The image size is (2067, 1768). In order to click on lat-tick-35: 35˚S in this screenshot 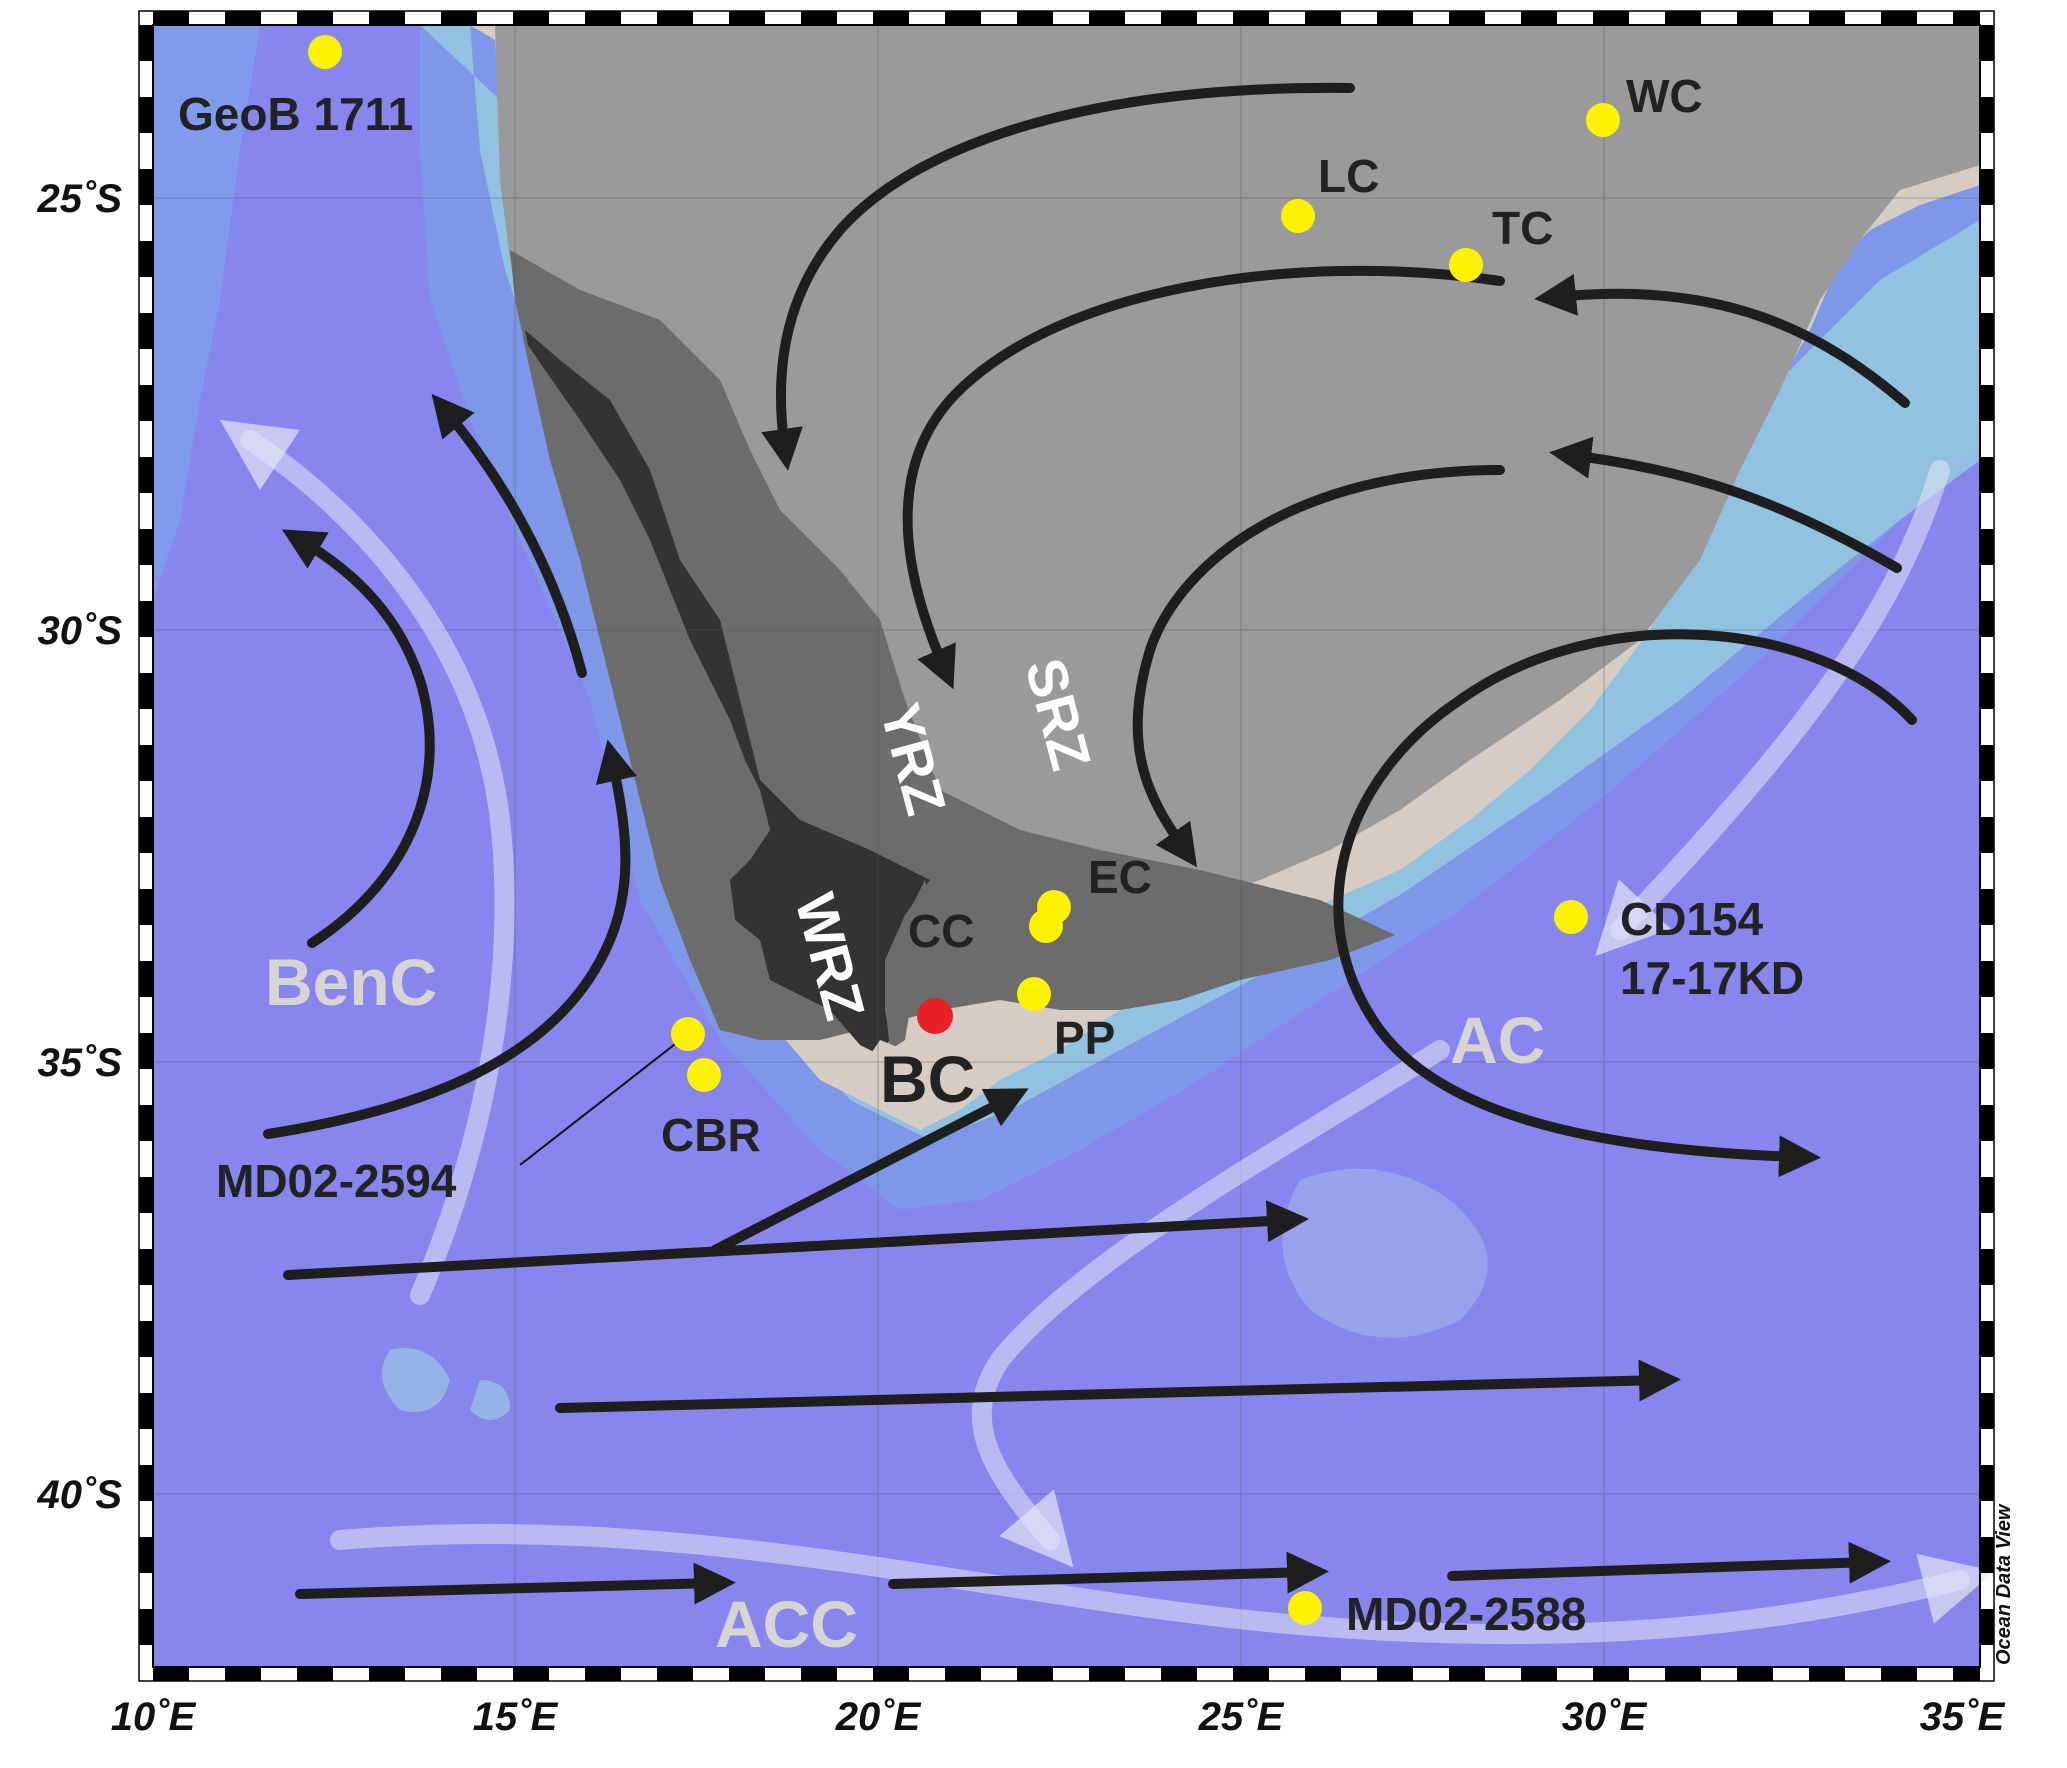, I will do `click(80, 1063)`.